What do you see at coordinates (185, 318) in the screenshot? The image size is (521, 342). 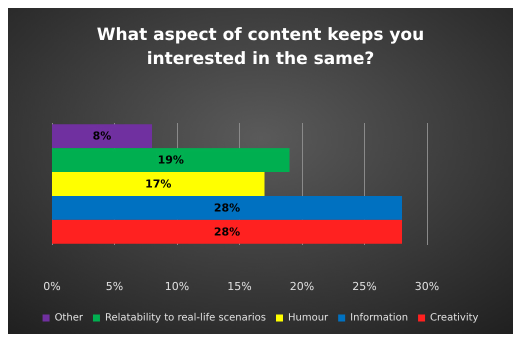 I see `legend-label: Relatability to real-life scenarios` at bounding box center [185, 318].